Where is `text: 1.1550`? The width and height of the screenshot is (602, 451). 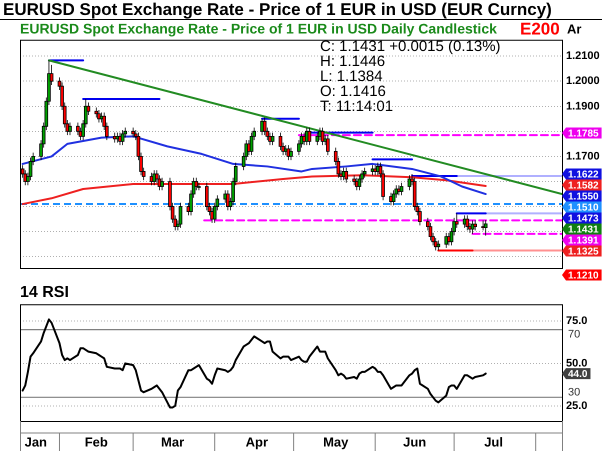 text: 1.1550 is located at coordinates (584, 196).